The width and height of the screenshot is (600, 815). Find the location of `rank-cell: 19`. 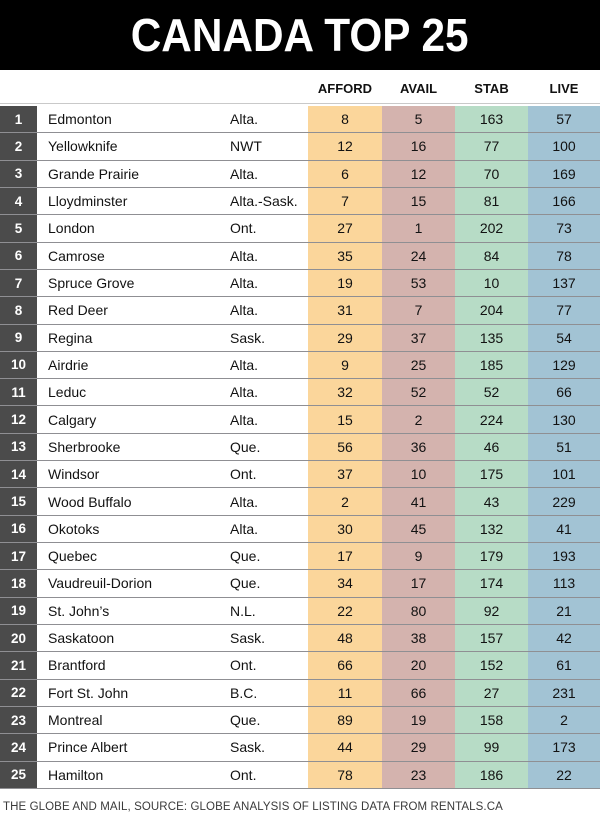

rank-cell: 19 is located at coordinates (18, 610).